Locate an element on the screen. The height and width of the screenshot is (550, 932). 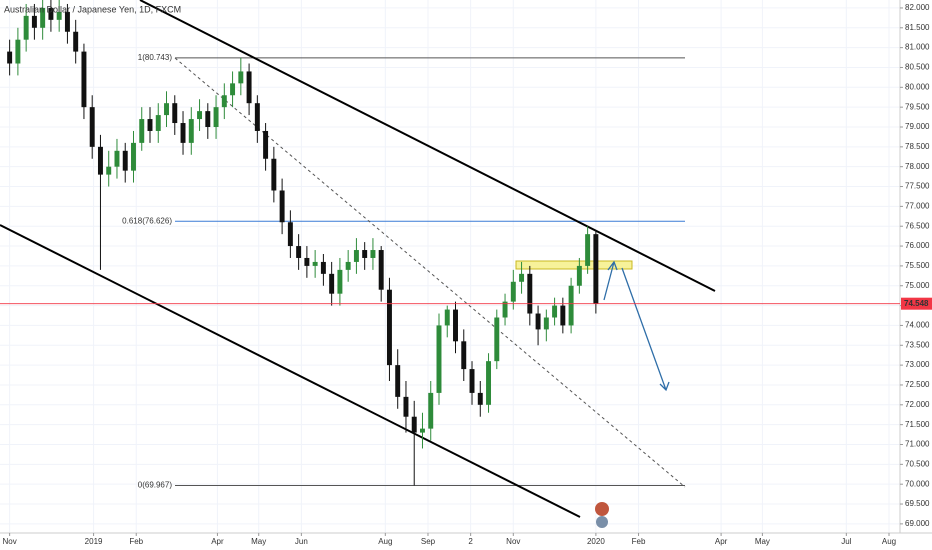
y-tick-label: 80.500 is located at coordinates (917, 67).